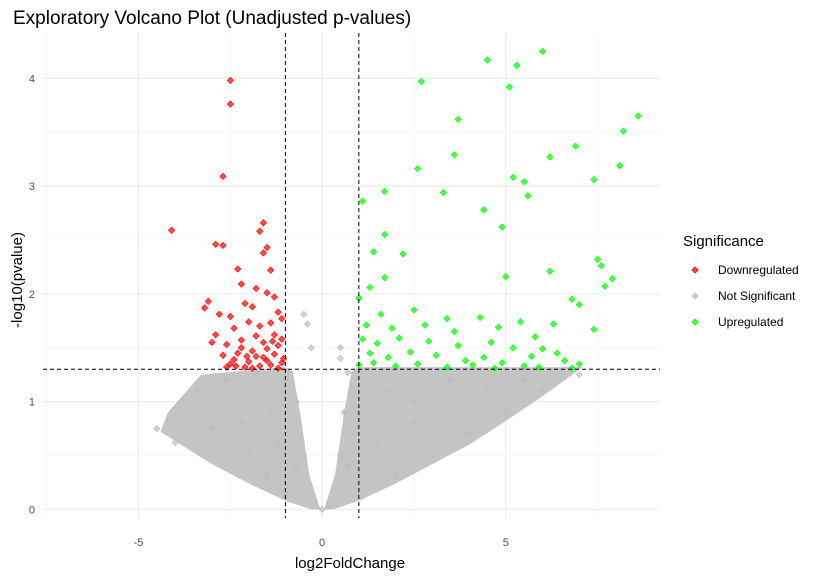 The height and width of the screenshot is (578, 820). Describe the element at coordinates (695, 270) in the screenshot. I see `legend-key-downregulated` at that location.